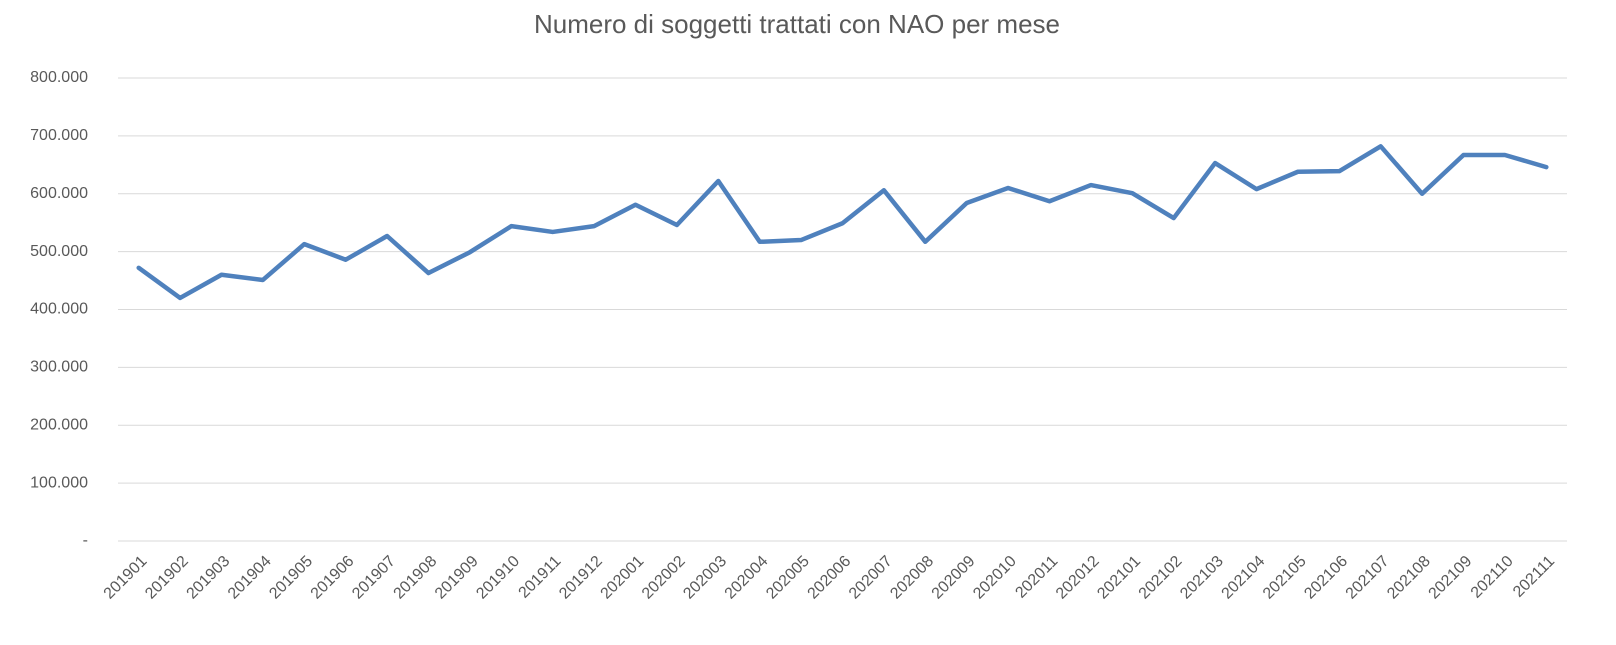 Image resolution: width=1616 pixels, height=645 pixels. I want to click on x-tick-label: 201909, so click(457, 578).